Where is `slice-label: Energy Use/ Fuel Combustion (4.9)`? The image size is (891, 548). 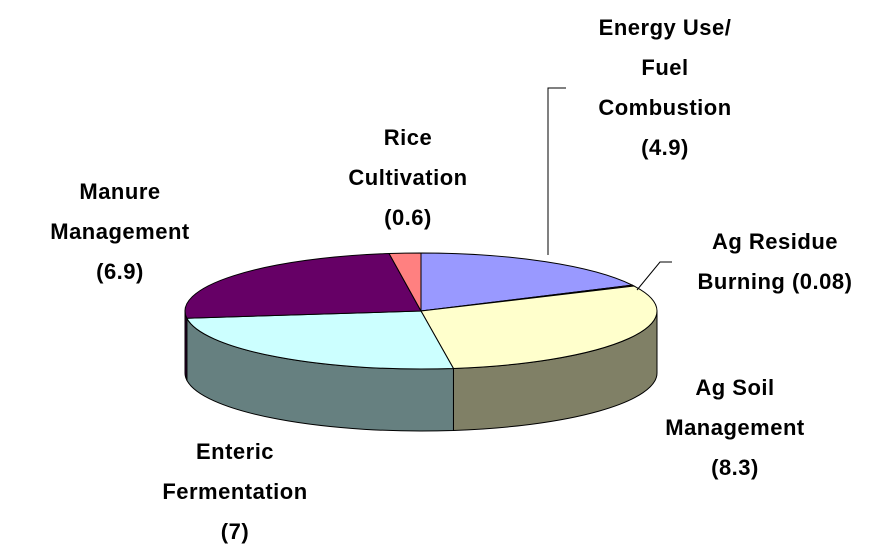 slice-label: Energy Use/ Fuel Combustion (4.9) is located at coordinates (665, 88).